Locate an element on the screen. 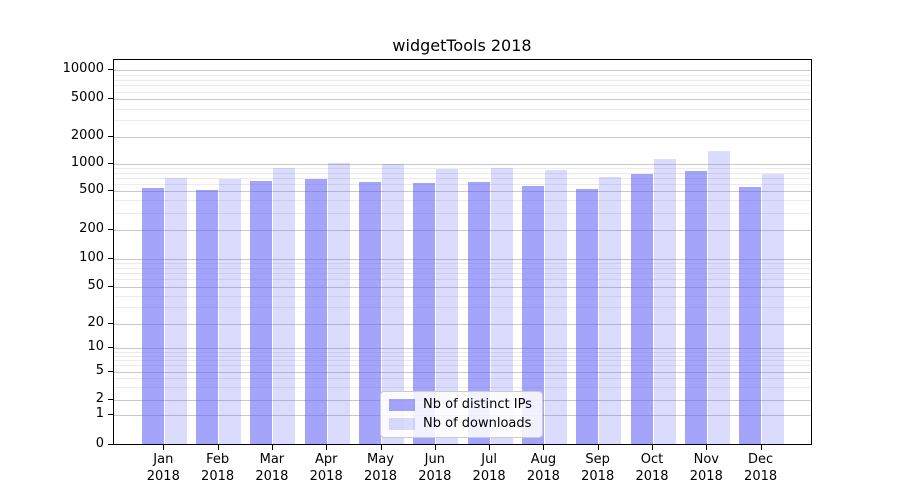  bar-mar-downloads is located at coordinates (284, 306).